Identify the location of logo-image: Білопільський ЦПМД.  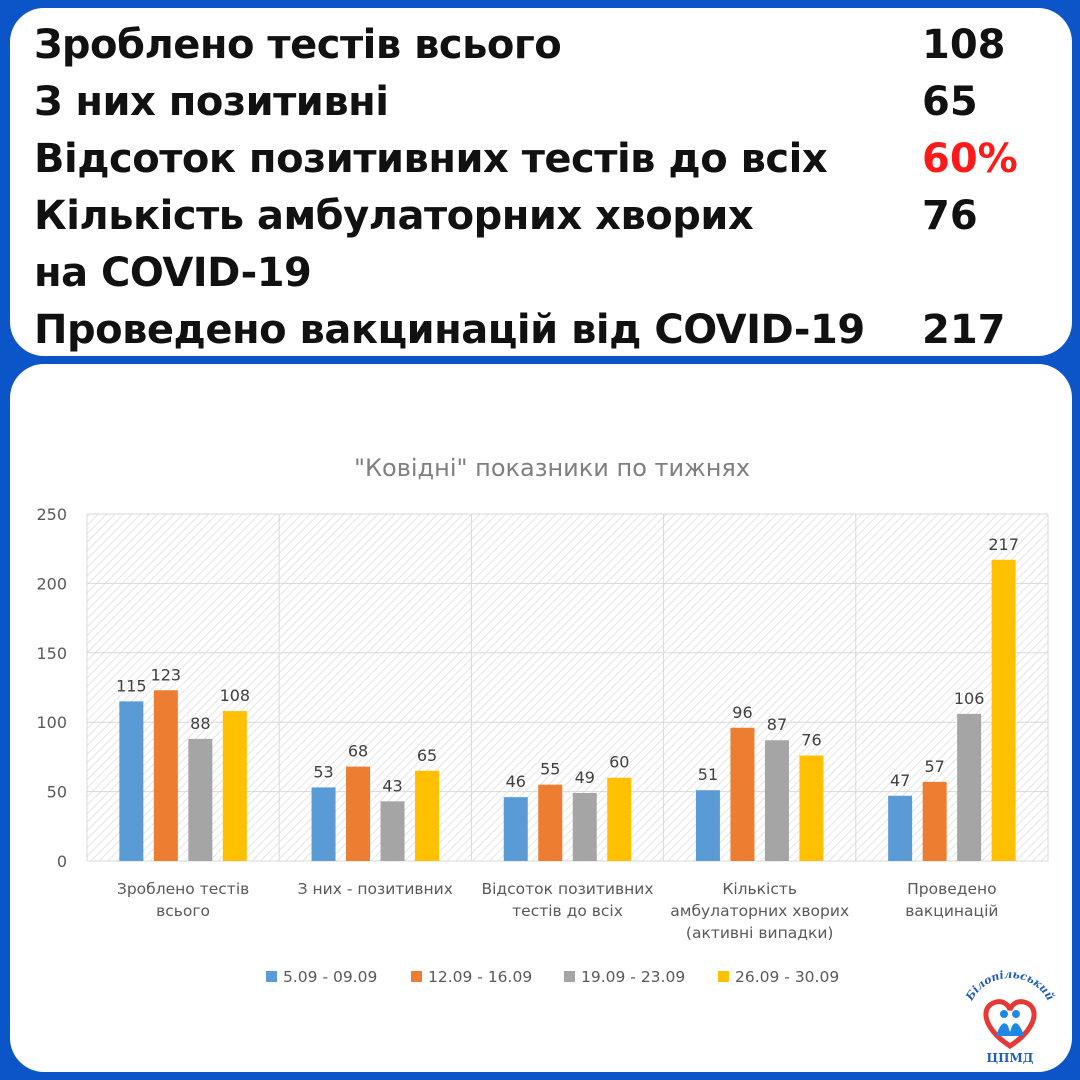
(1010, 1016).